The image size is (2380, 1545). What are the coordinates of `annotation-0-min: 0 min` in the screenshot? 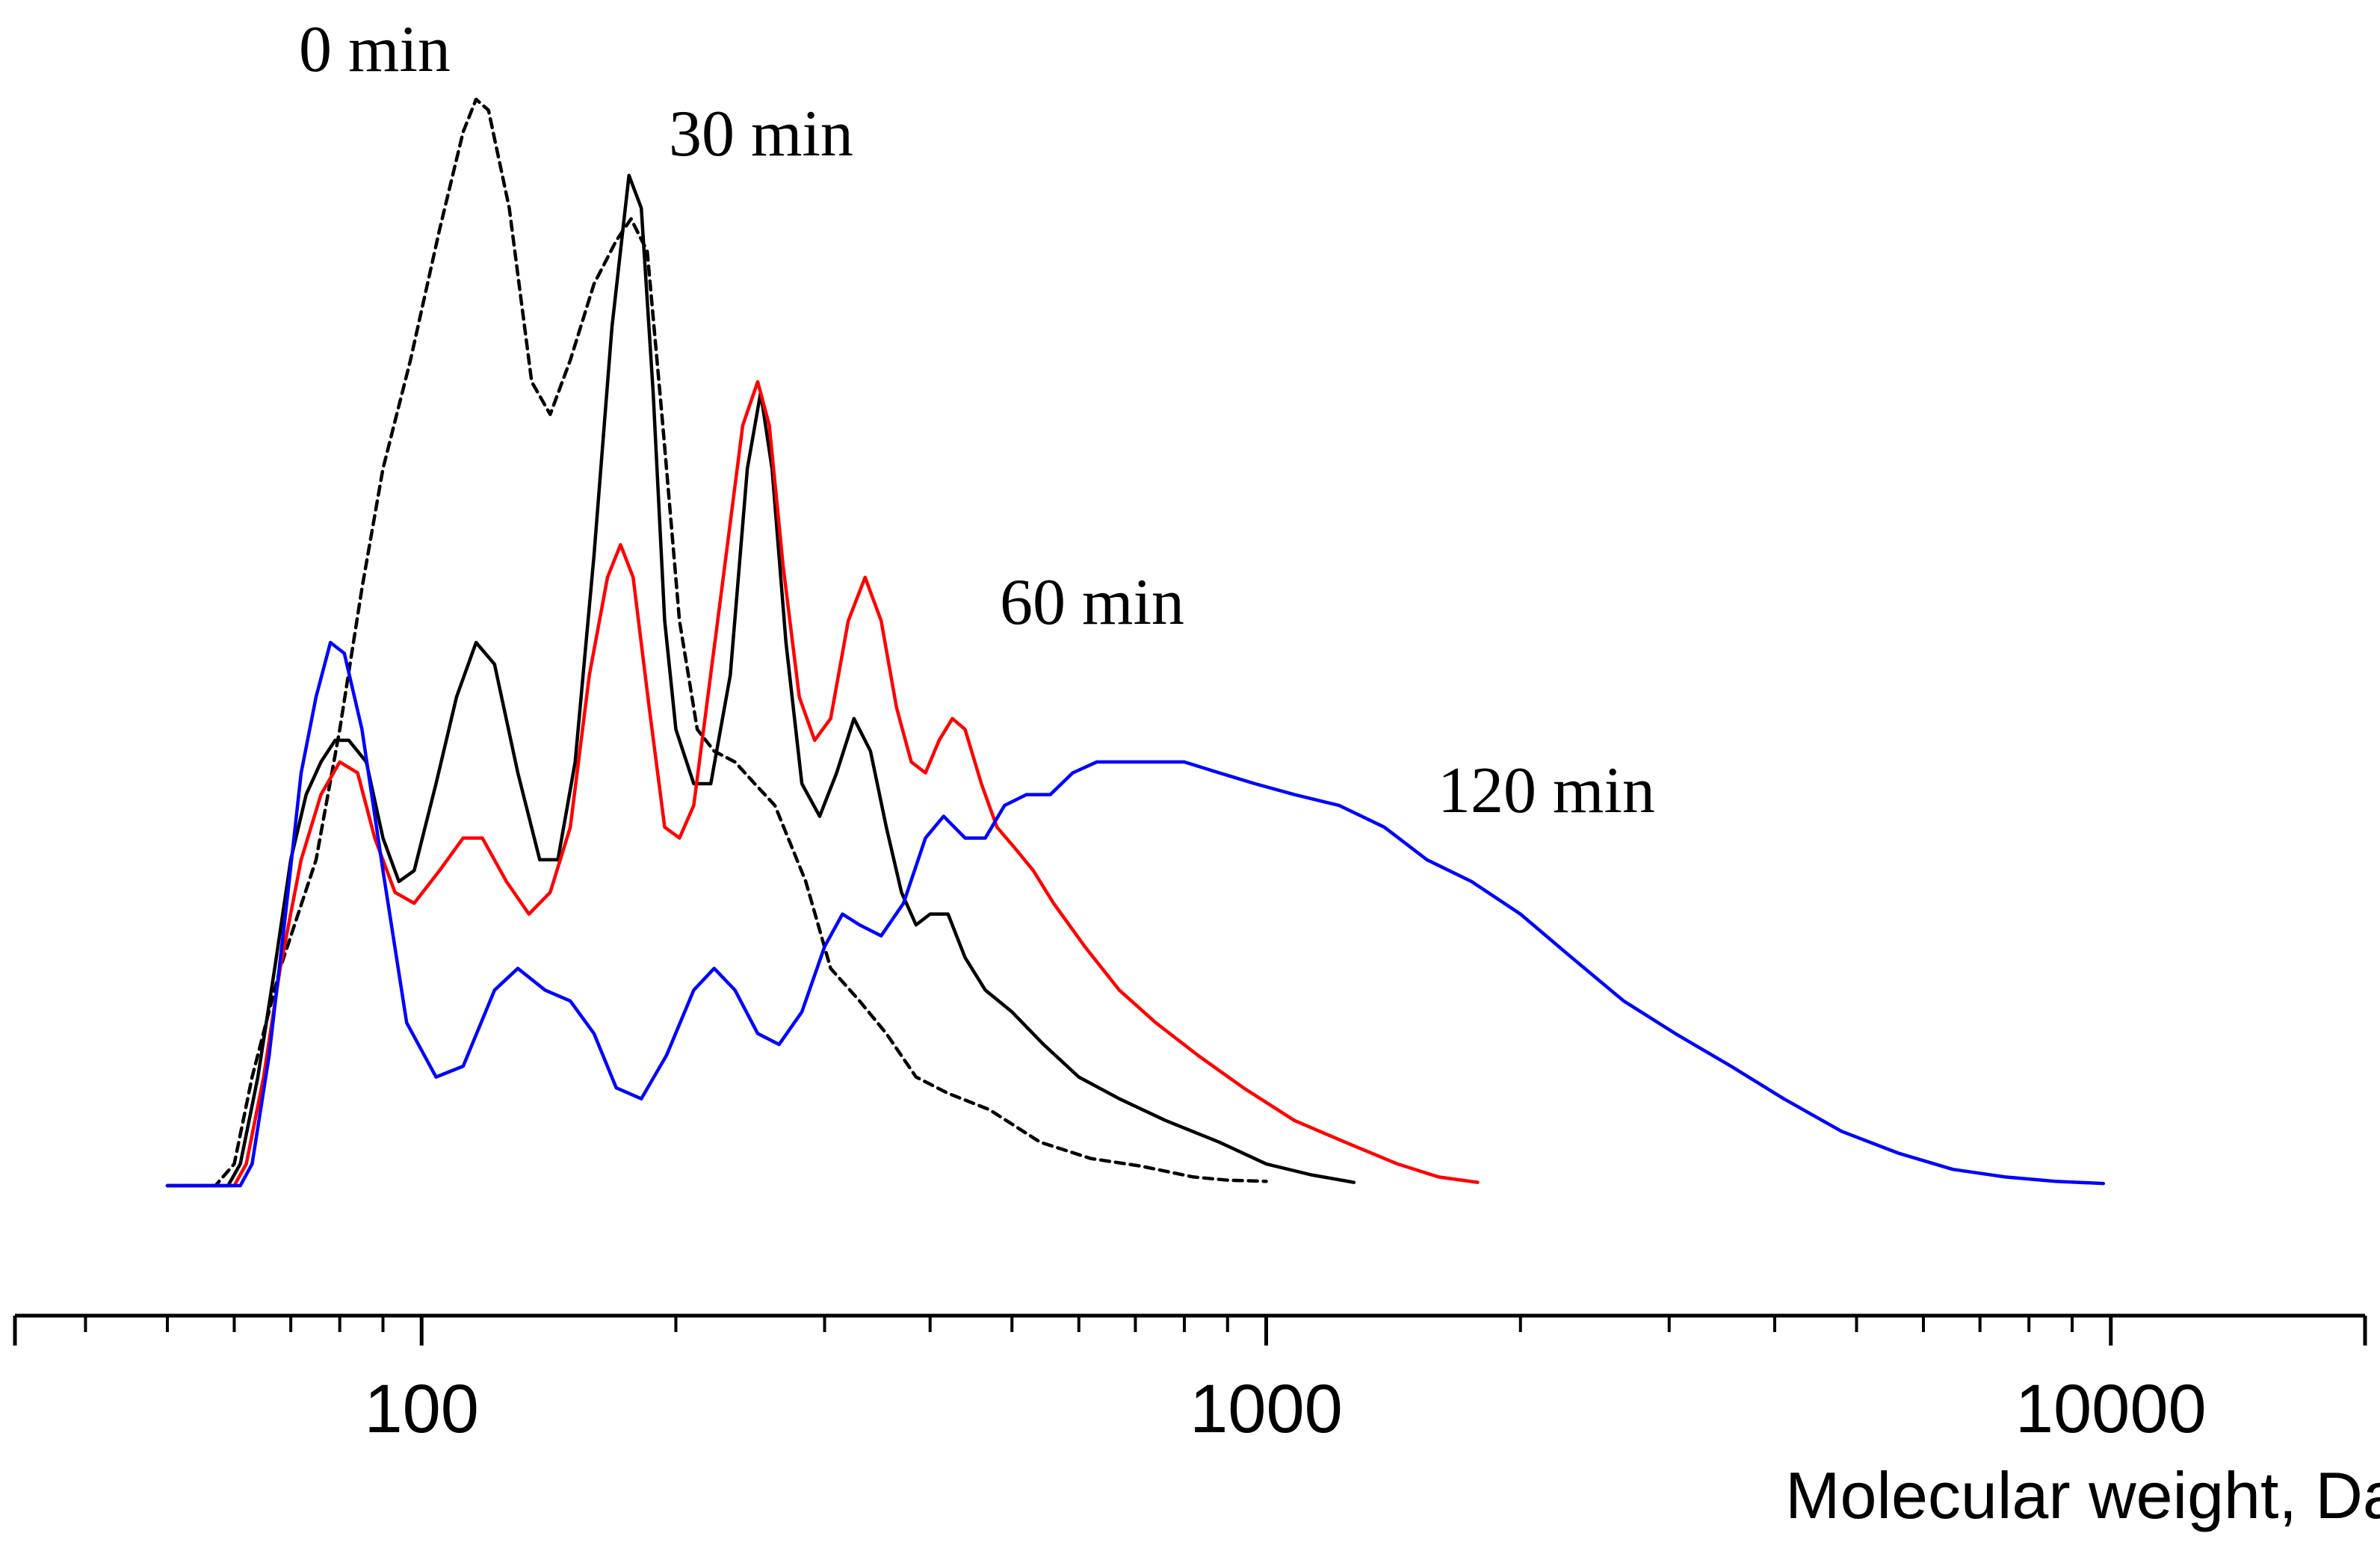 It's located at (375, 50).